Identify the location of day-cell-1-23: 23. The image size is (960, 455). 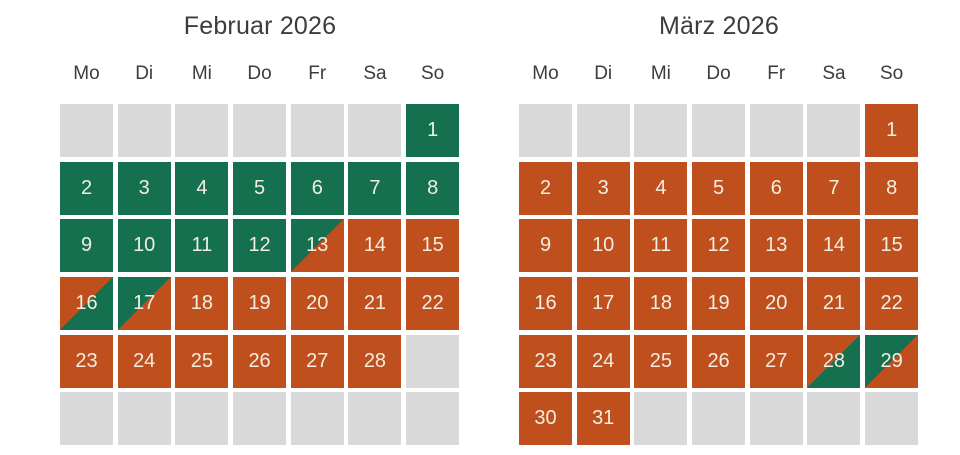
(545, 361).